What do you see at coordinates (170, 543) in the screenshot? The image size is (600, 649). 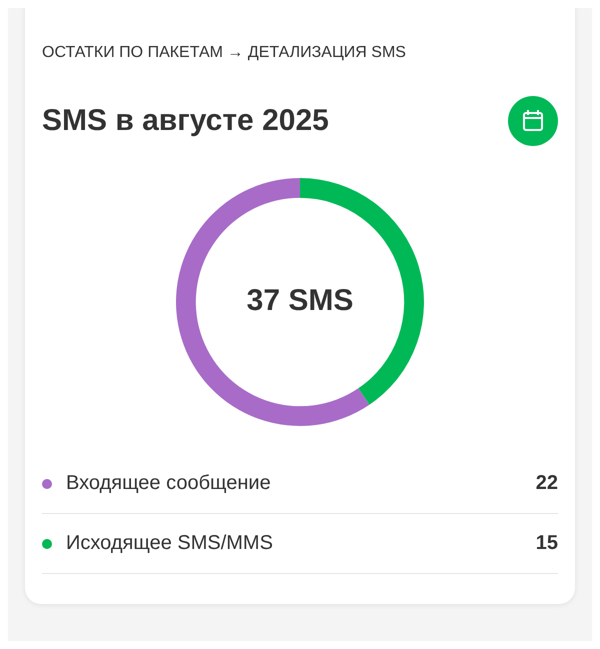 I see `legend-label: Исходящее SMS/MMS` at bounding box center [170, 543].